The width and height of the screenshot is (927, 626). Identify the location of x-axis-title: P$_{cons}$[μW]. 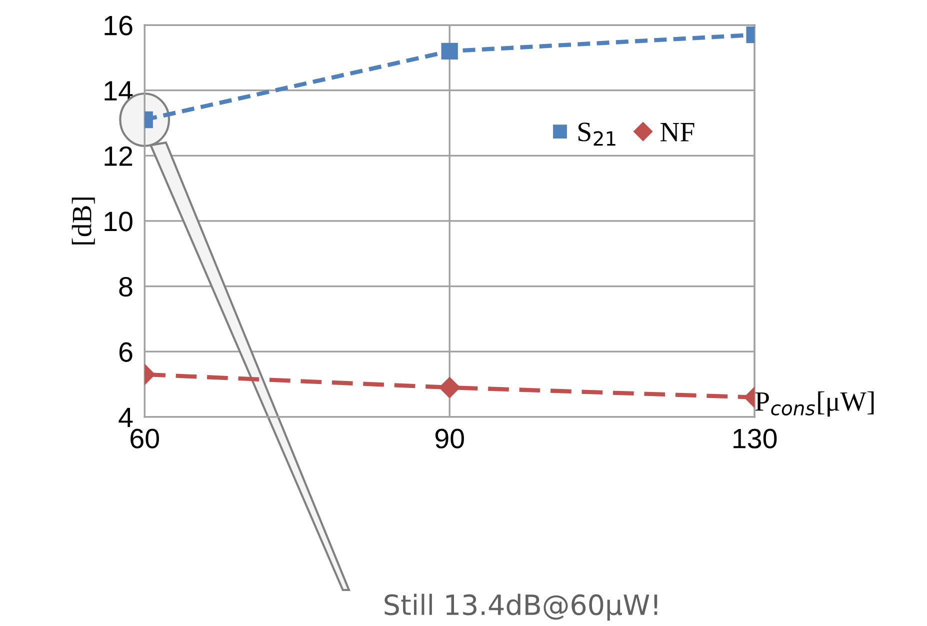
(814, 404).